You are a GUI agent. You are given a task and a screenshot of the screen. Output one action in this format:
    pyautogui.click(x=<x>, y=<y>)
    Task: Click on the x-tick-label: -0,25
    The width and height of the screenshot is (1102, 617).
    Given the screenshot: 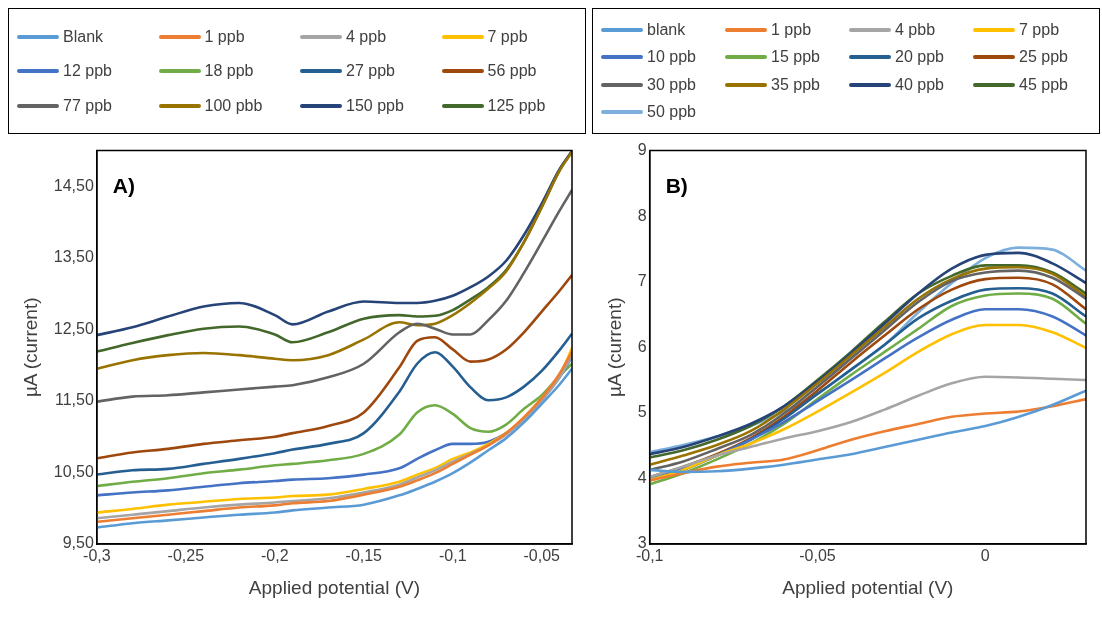 What is the action you would take?
    pyautogui.click(x=186, y=556)
    